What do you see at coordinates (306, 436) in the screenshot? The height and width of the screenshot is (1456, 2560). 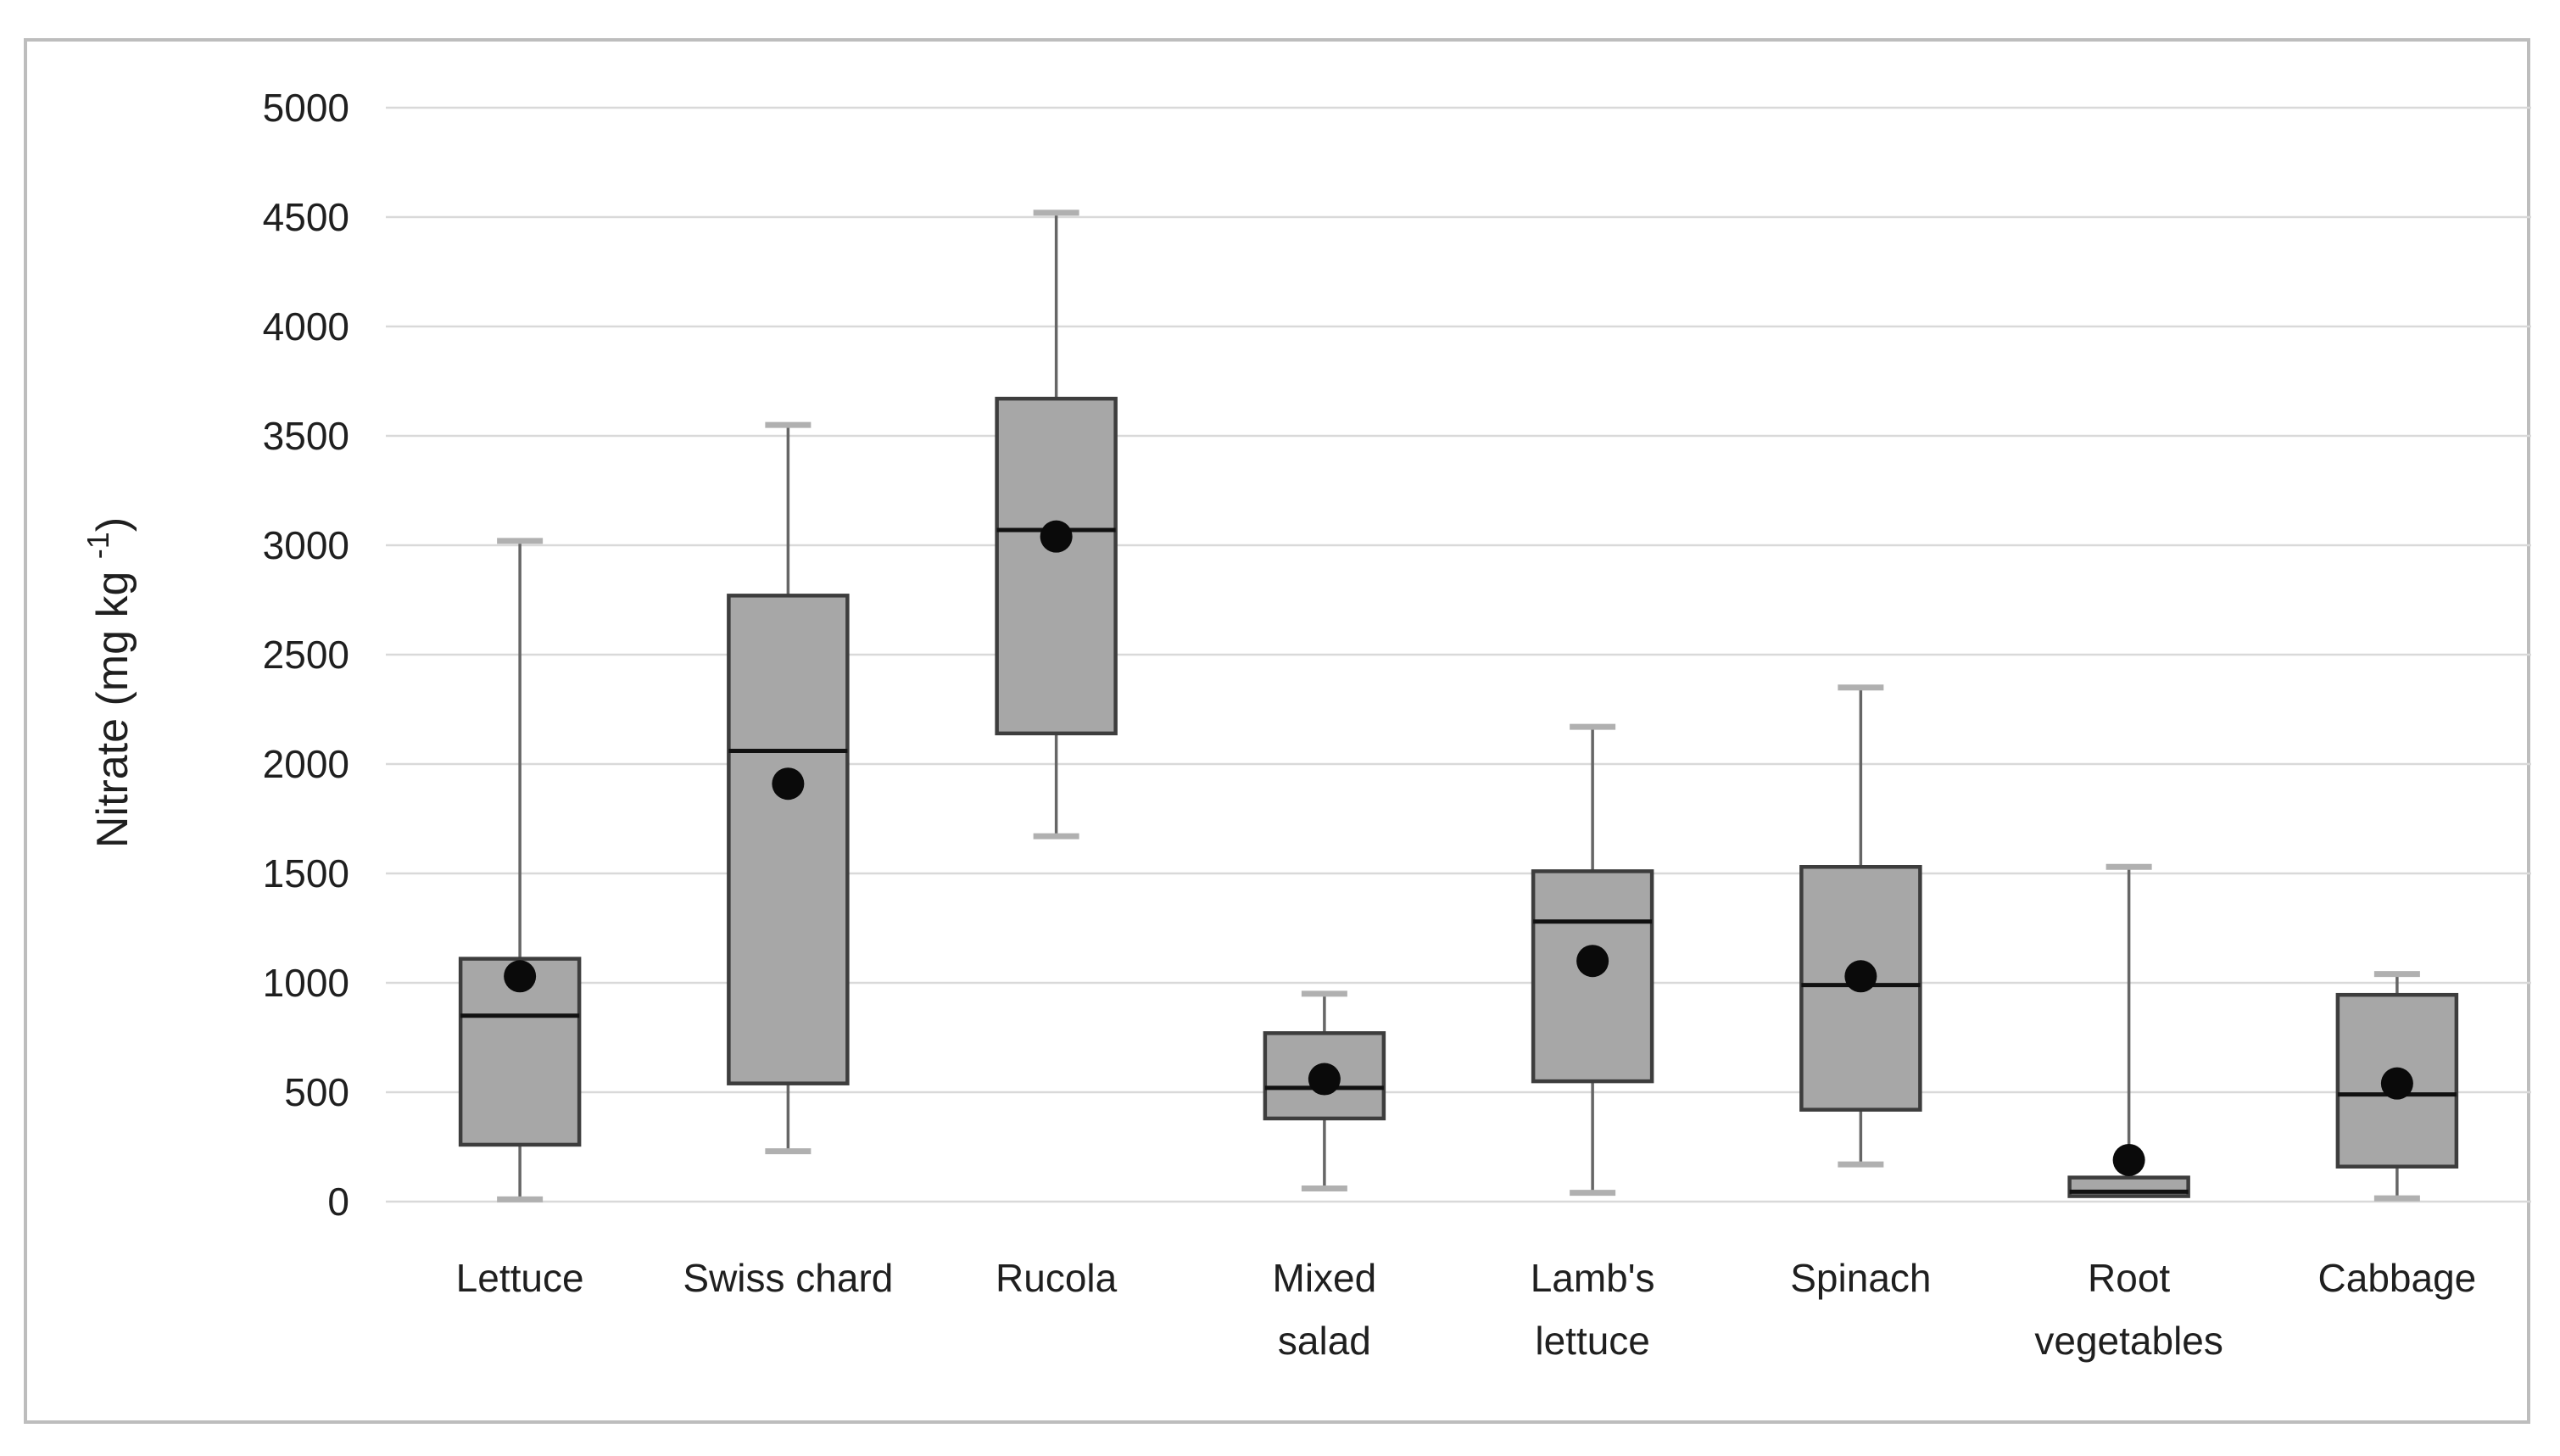 I see `y-tick-label-3500: 3500` at bounding box center [306, 436].